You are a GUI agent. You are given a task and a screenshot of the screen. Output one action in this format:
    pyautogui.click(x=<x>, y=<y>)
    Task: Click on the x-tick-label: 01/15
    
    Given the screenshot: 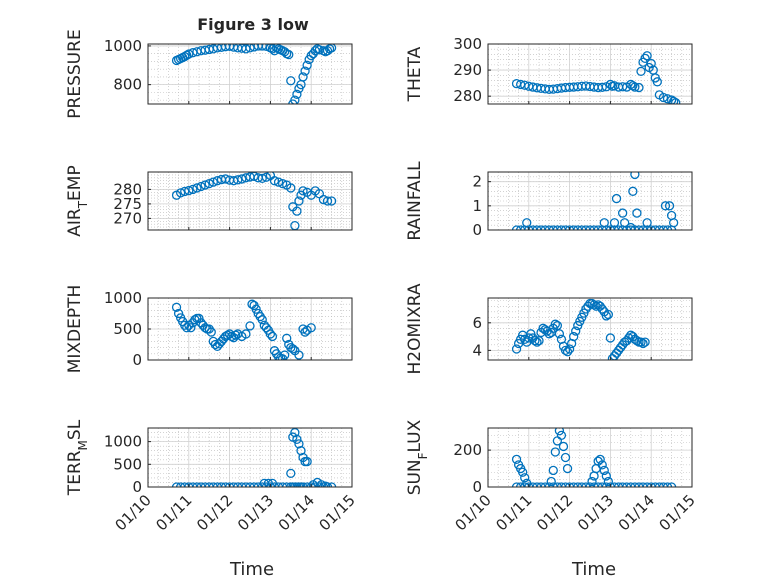 What is the action you would take?
    pyautogui.click(x=337, y=512)
    